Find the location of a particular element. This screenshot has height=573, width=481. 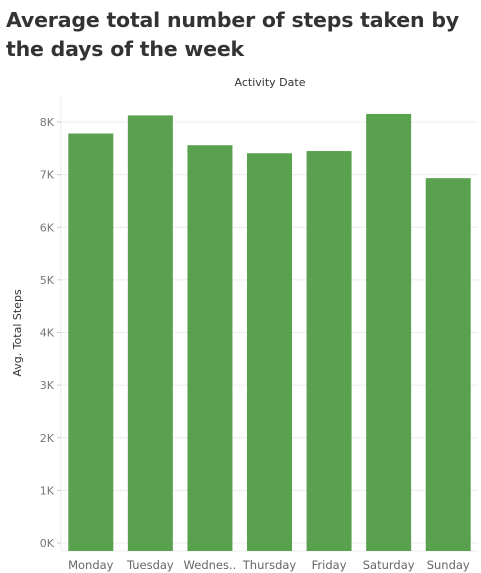

y-tick-label: 5K is located at coordinates (47, 280).